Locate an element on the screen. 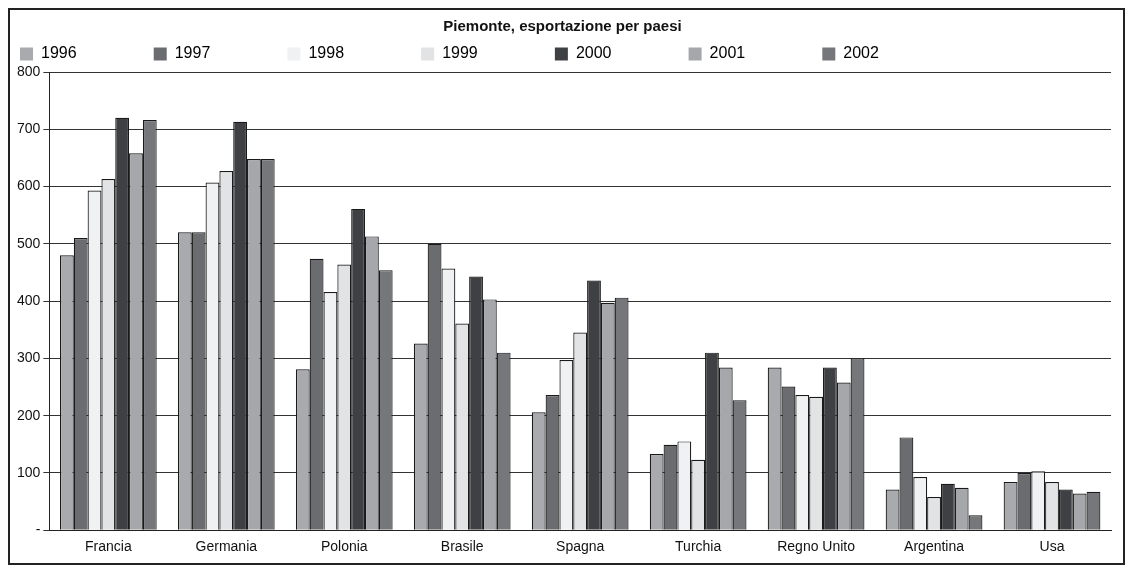 Image resolution: width=1133 pixels, height=575 pixels. x-tick-label: Francia is located at coordinates (108, 546).